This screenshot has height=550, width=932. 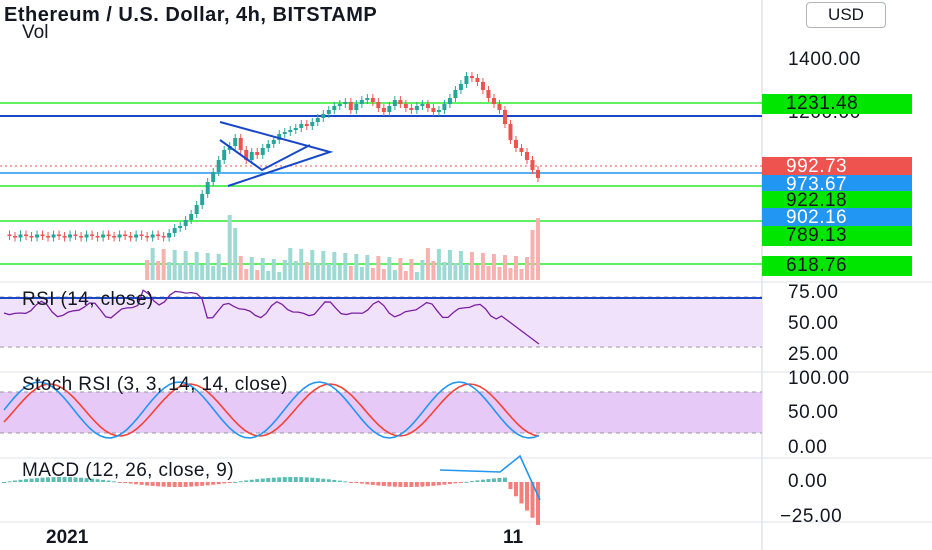 I want to click on rsi-axis-tick: 75.00, so click(x=813, y=292).